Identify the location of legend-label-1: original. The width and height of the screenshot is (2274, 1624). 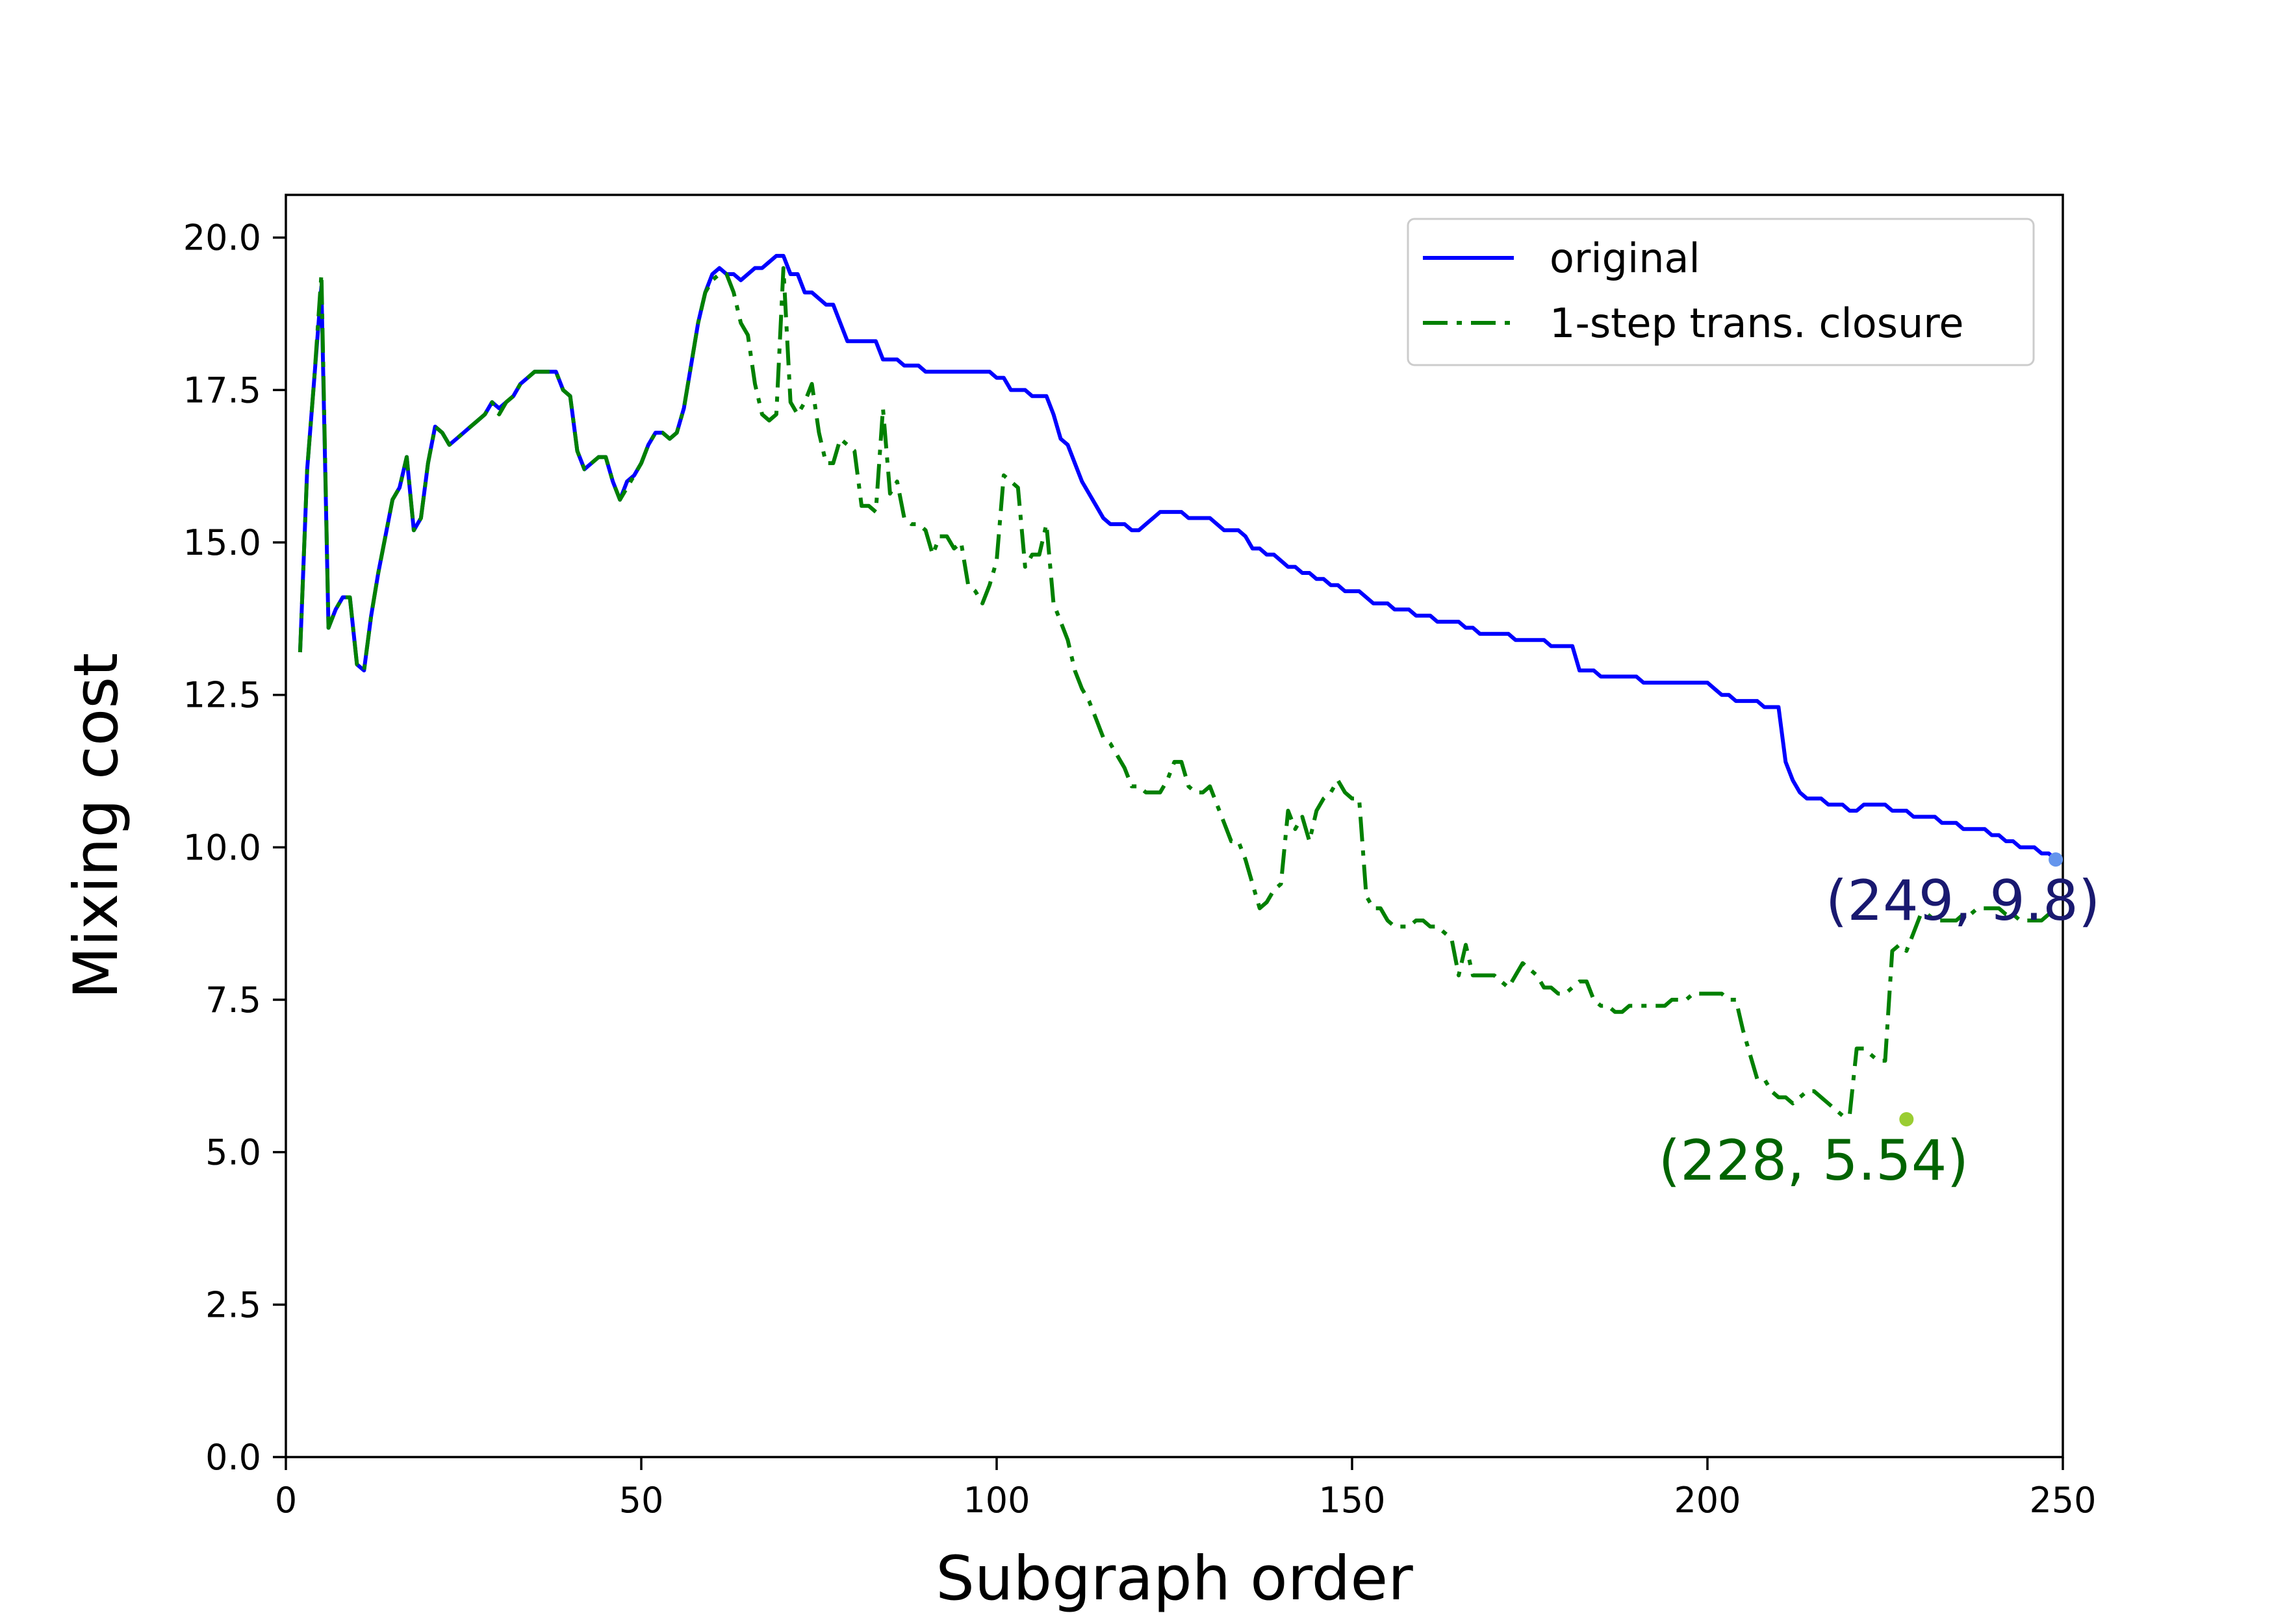
(1625, 258).